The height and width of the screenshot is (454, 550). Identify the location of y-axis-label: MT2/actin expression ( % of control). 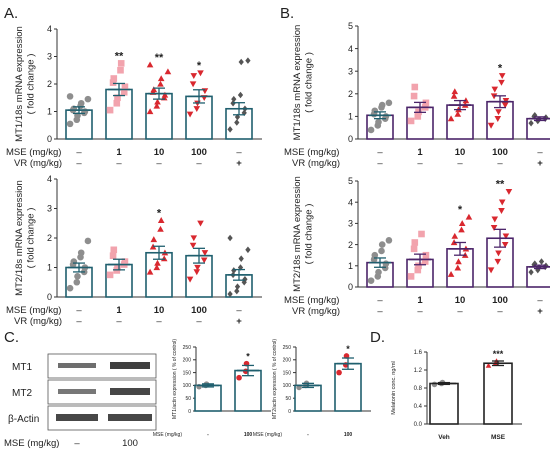
(275, 379).